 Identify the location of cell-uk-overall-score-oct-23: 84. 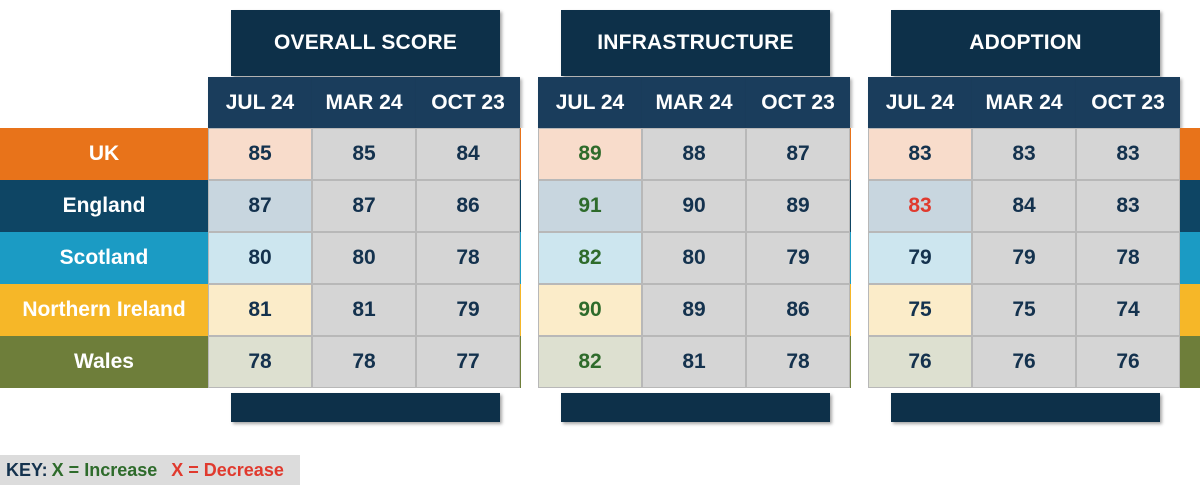
(468, 154).